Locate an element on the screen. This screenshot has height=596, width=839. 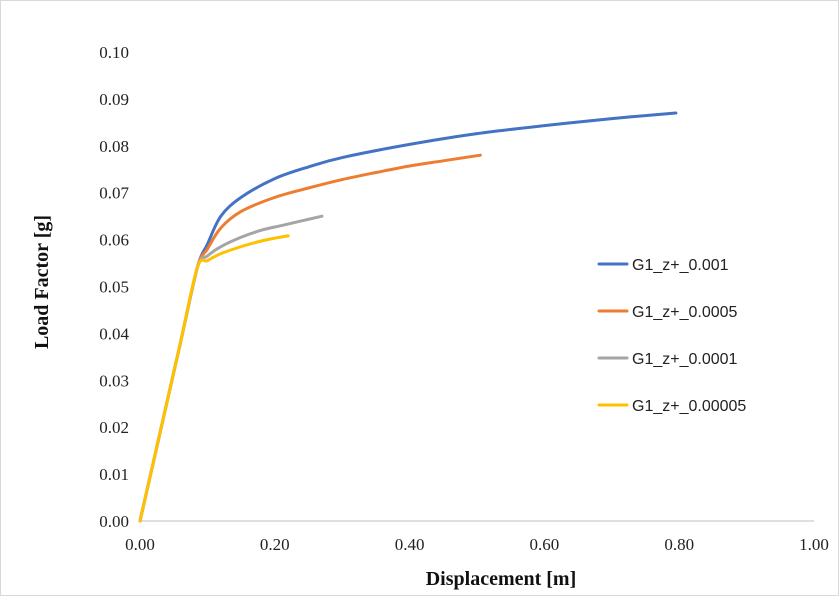
y-tick-label: 0.05 is located at coordinates (114, 287).